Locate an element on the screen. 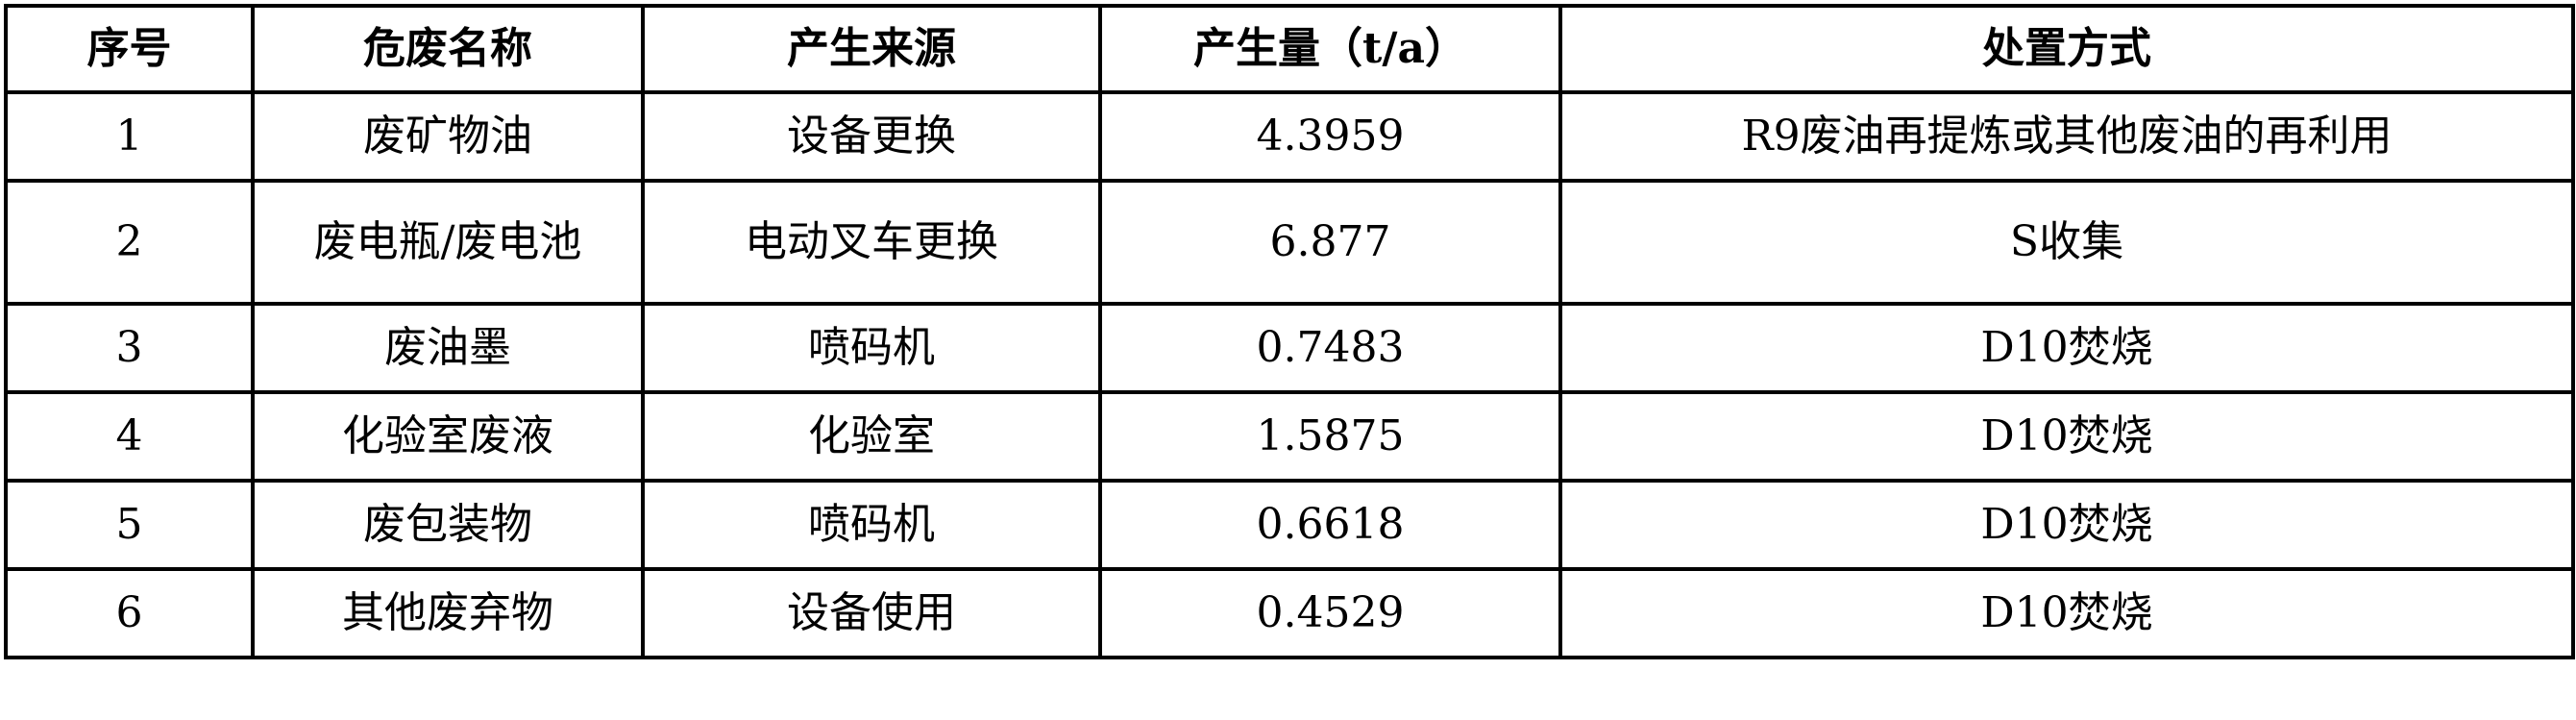  cell-amount: 1.5875 is located at coordinates (1330, 436).